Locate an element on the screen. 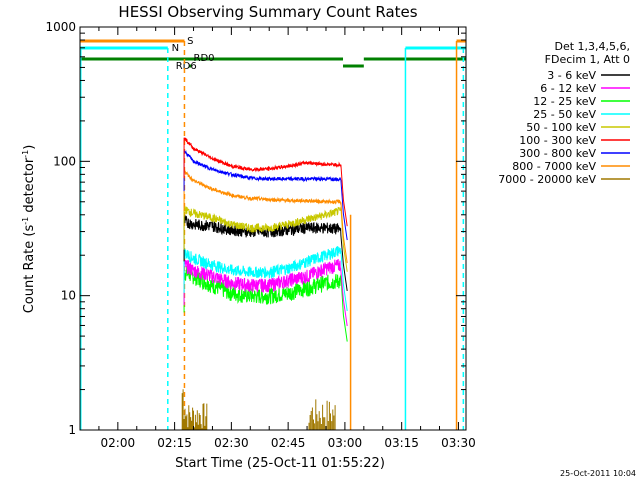 Image resolution: width=640 pixels, height=480 pixels. y-tick-label-1: 10 is located at coordinates (68, 296).